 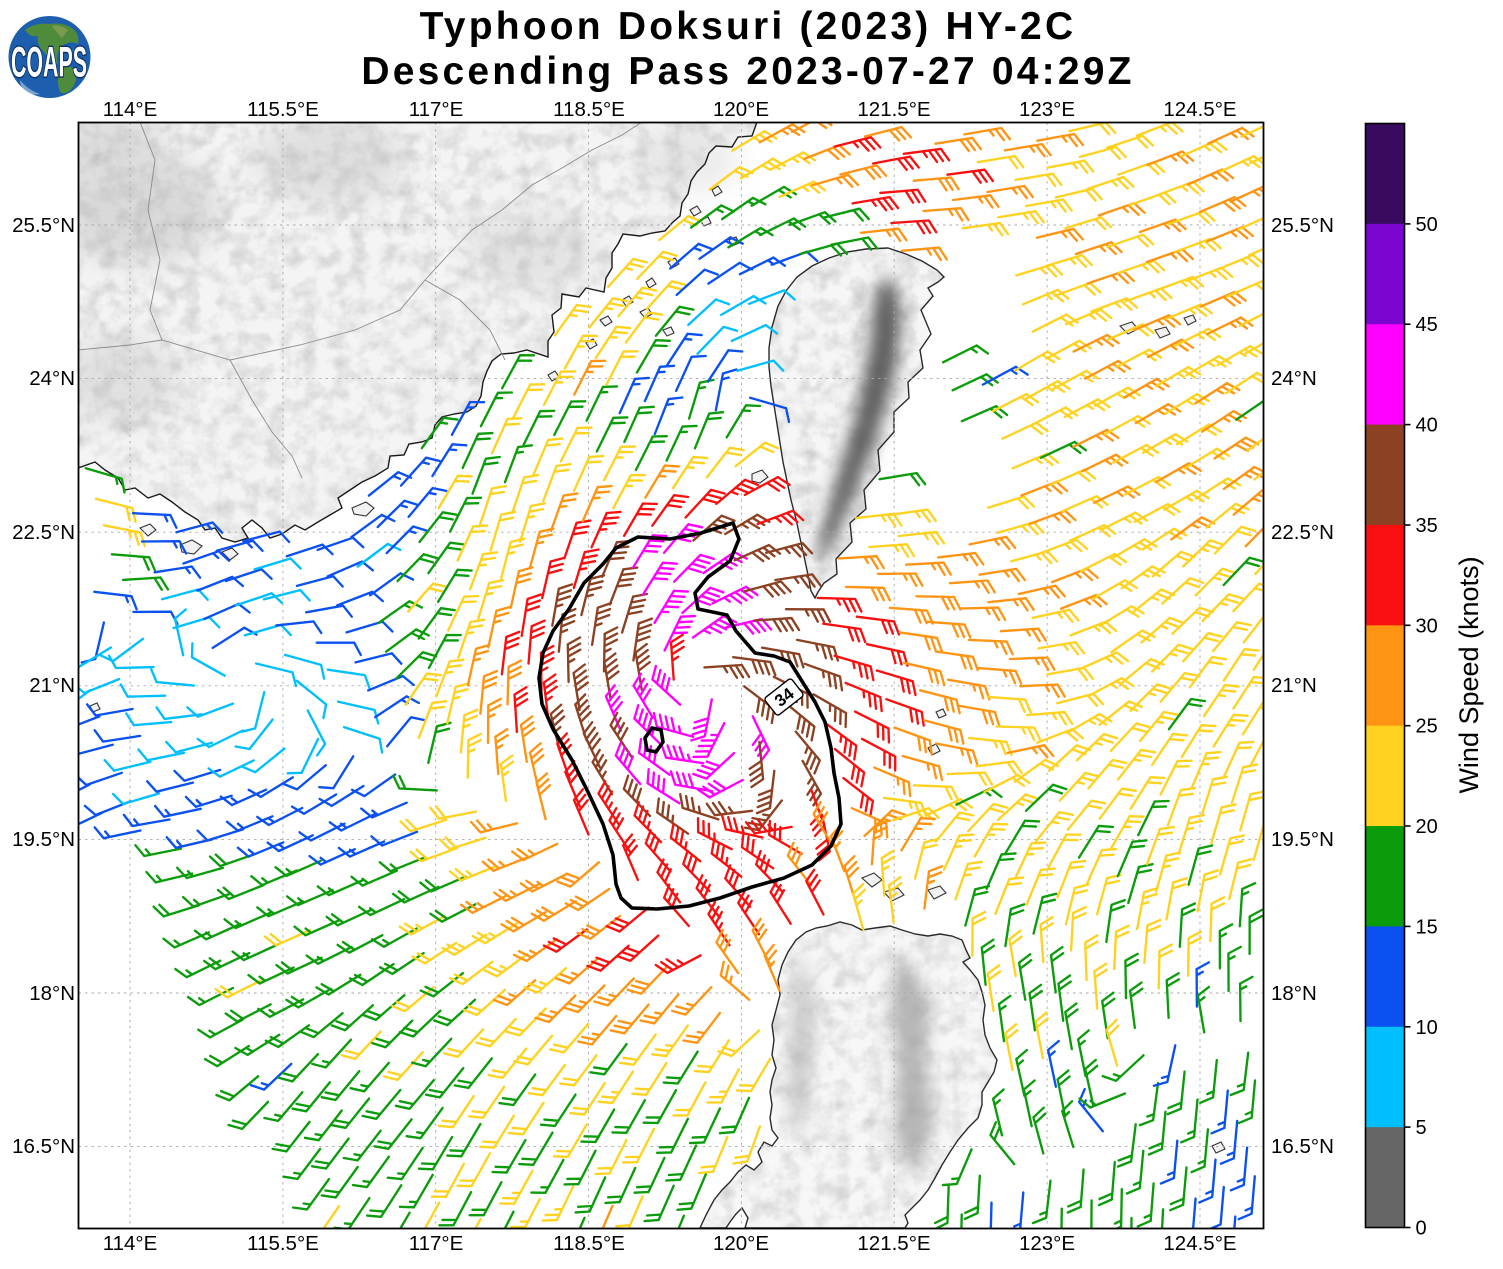 What do you see at coordinates (1427, 927) in the screenshot?
I see `svg-text: 15` at bounding box center [1427, 927].